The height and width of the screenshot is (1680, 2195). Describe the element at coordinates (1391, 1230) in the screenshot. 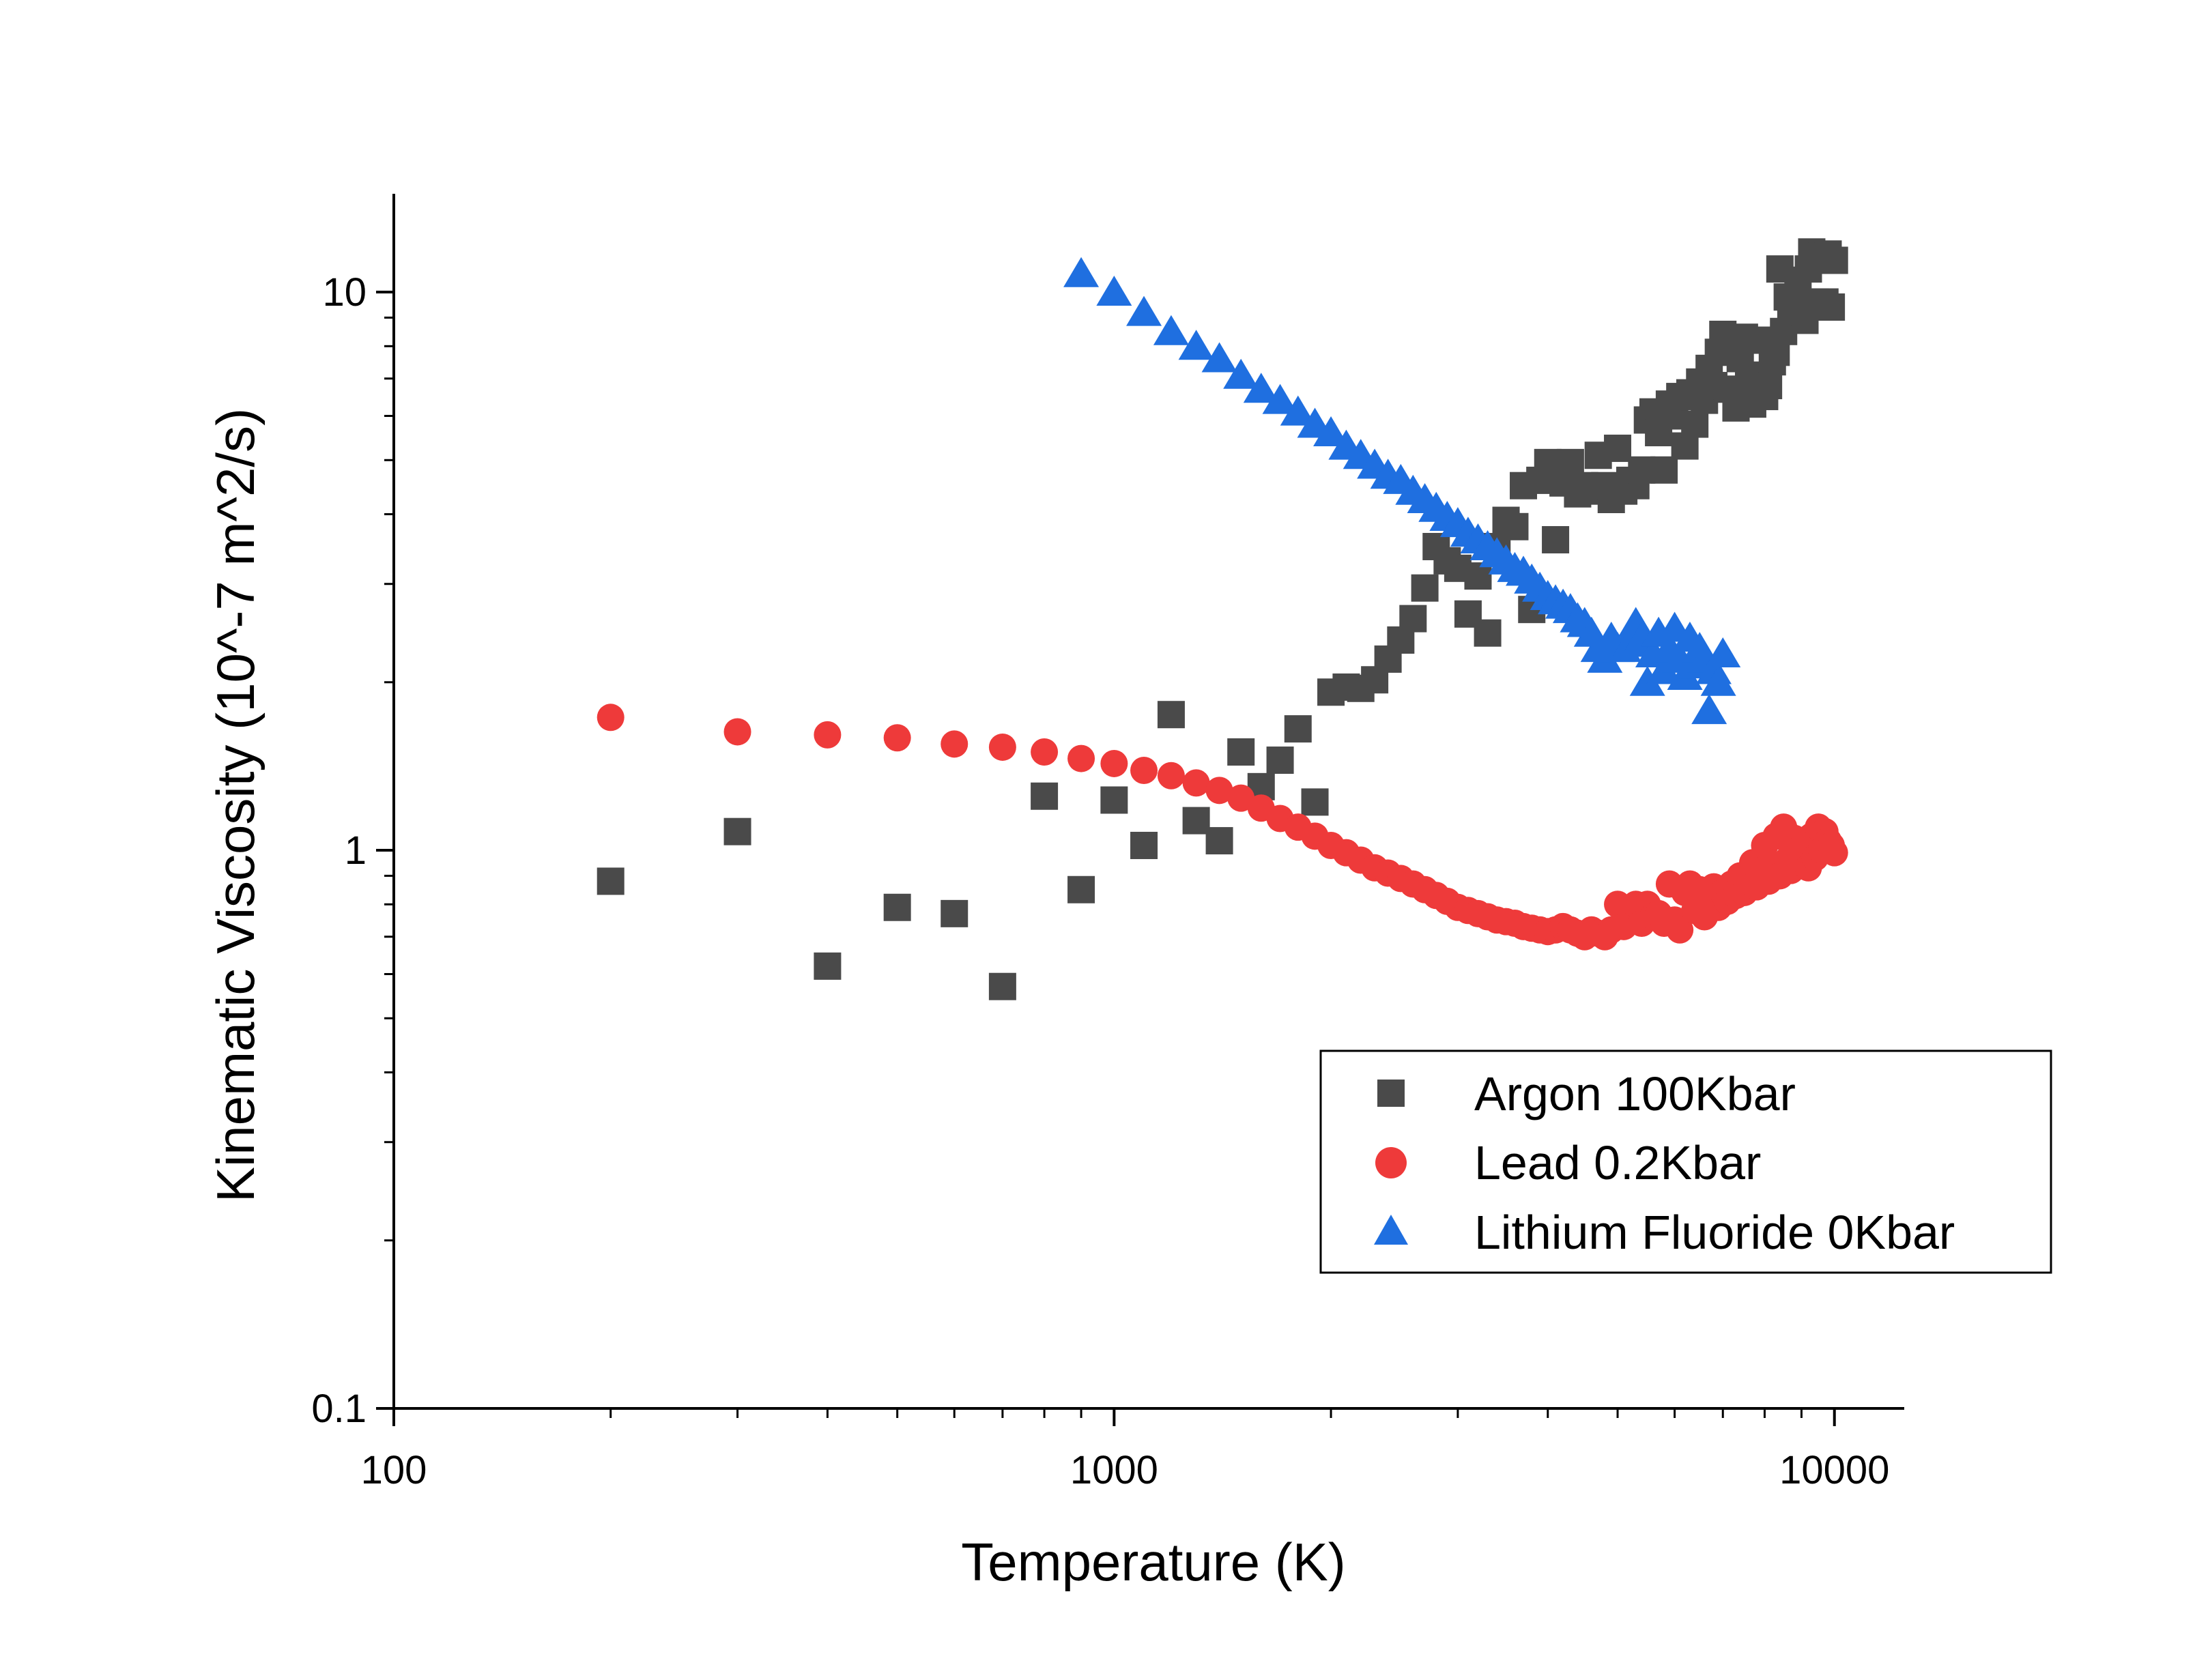

I see `legend-marker-lithium-fluoride` at that location.